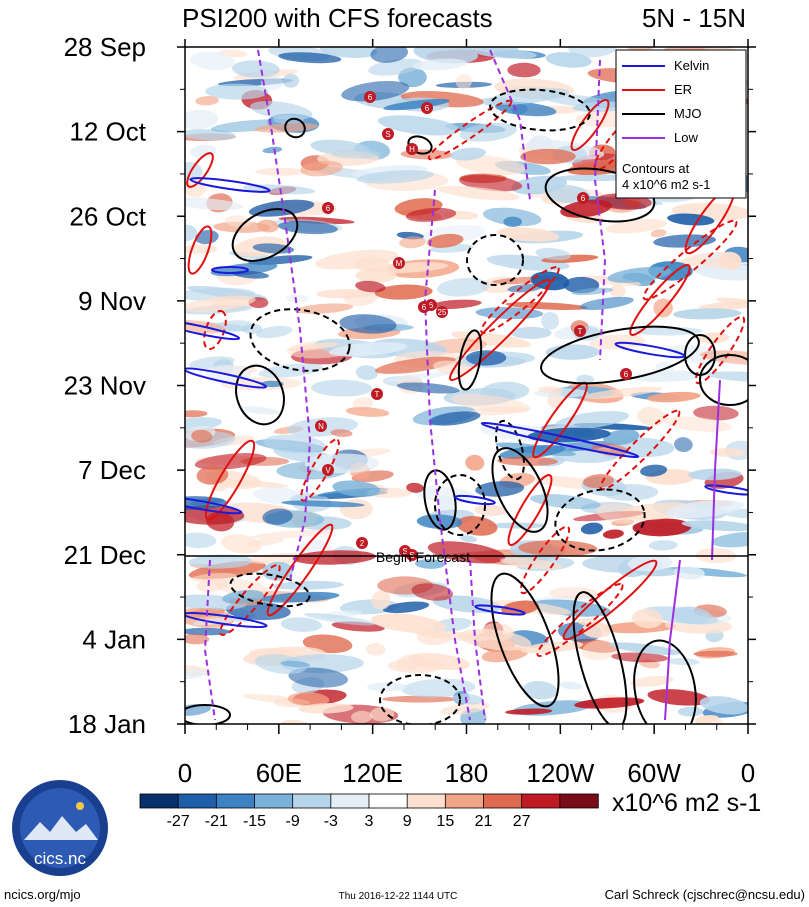  Describe the element at coordinates (626, 374) in the screenshot. I see `storm-marker: 6` at that location.